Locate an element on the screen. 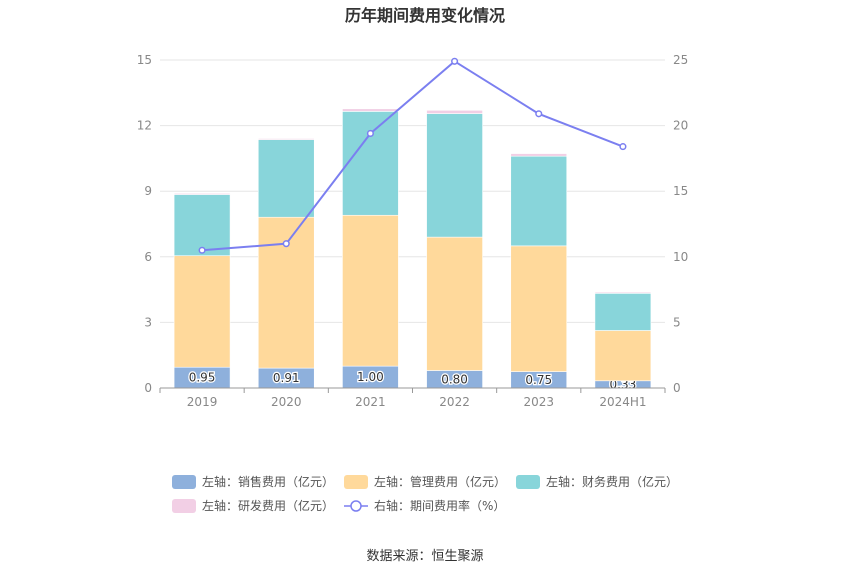 This screenshot has width=850, height=575. x-axis: 2019 2020 2021 2022 2023 2024H1 is located at coordinates (412, 398).